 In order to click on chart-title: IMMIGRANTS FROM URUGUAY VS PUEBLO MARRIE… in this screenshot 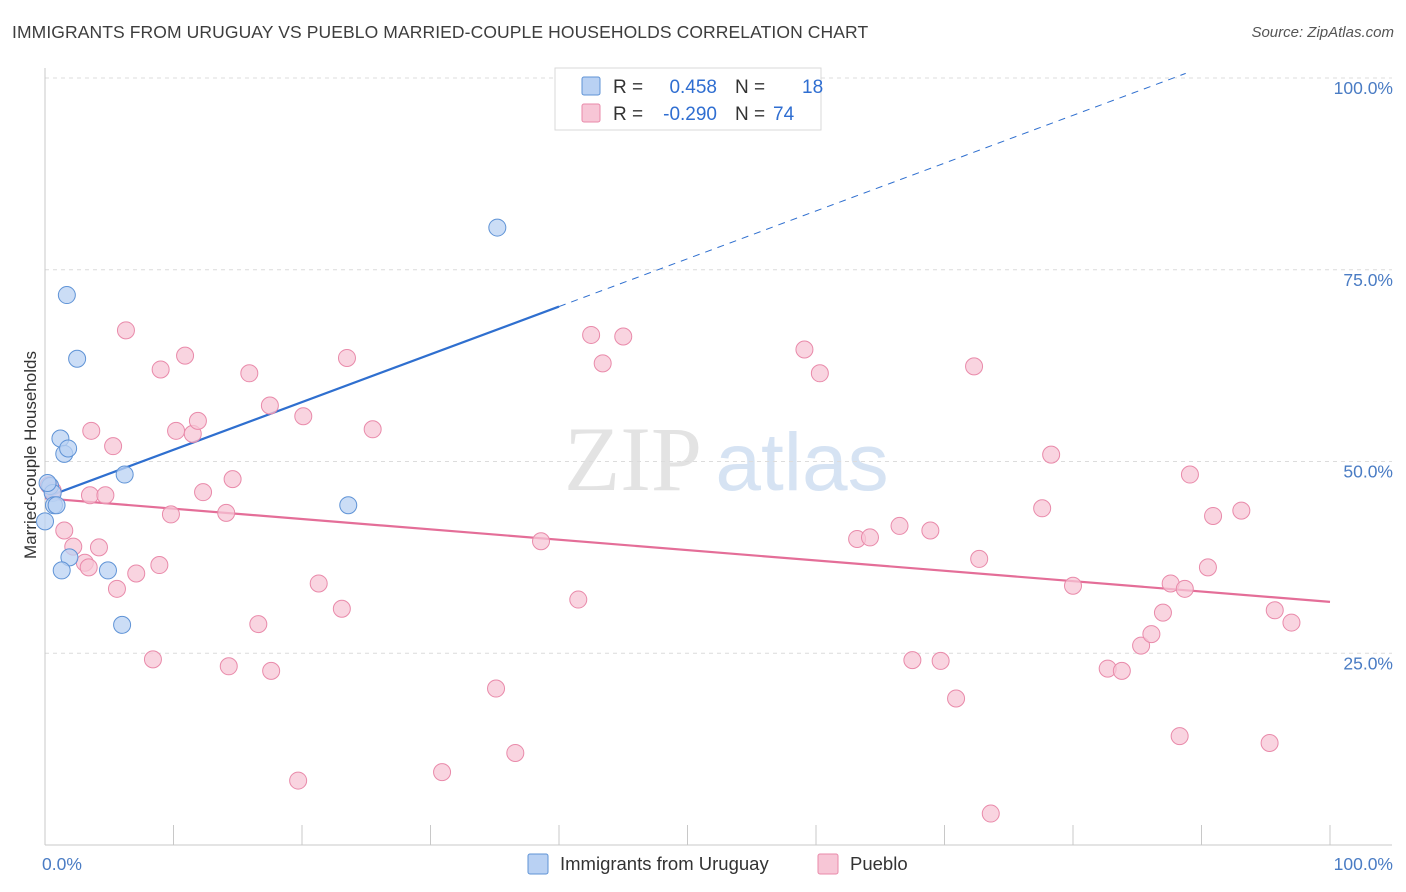, I will do `click(440, 32)`.